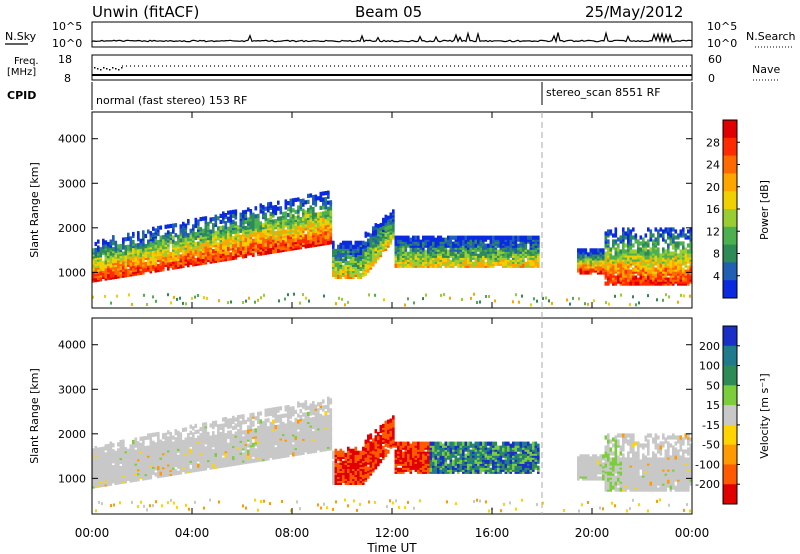 Image resolution: width=800 pixels, height=554 pixels. What do you see at coordinates (716, 276) in the screenshot?
I see `colorbar-tick-label: 4` at bounding box center [716, 276].